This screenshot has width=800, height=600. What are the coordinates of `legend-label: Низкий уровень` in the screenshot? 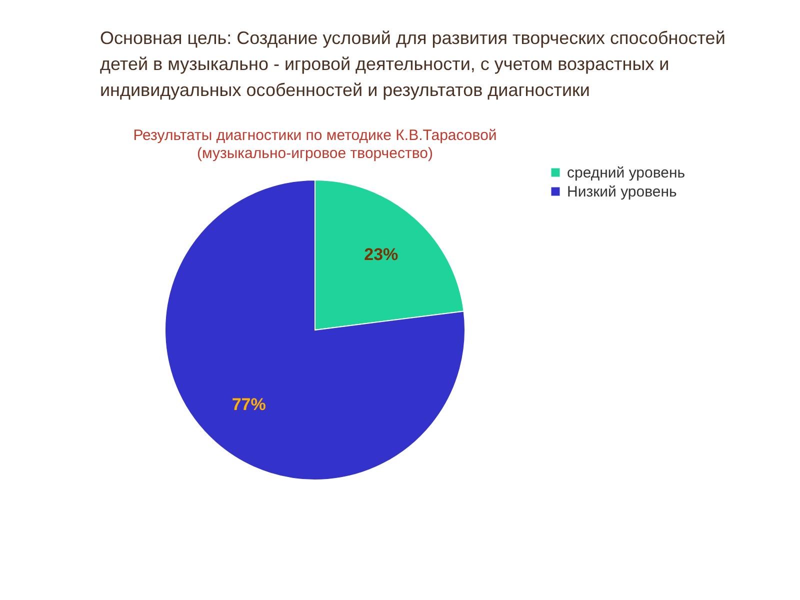 It's located at (622, 192).